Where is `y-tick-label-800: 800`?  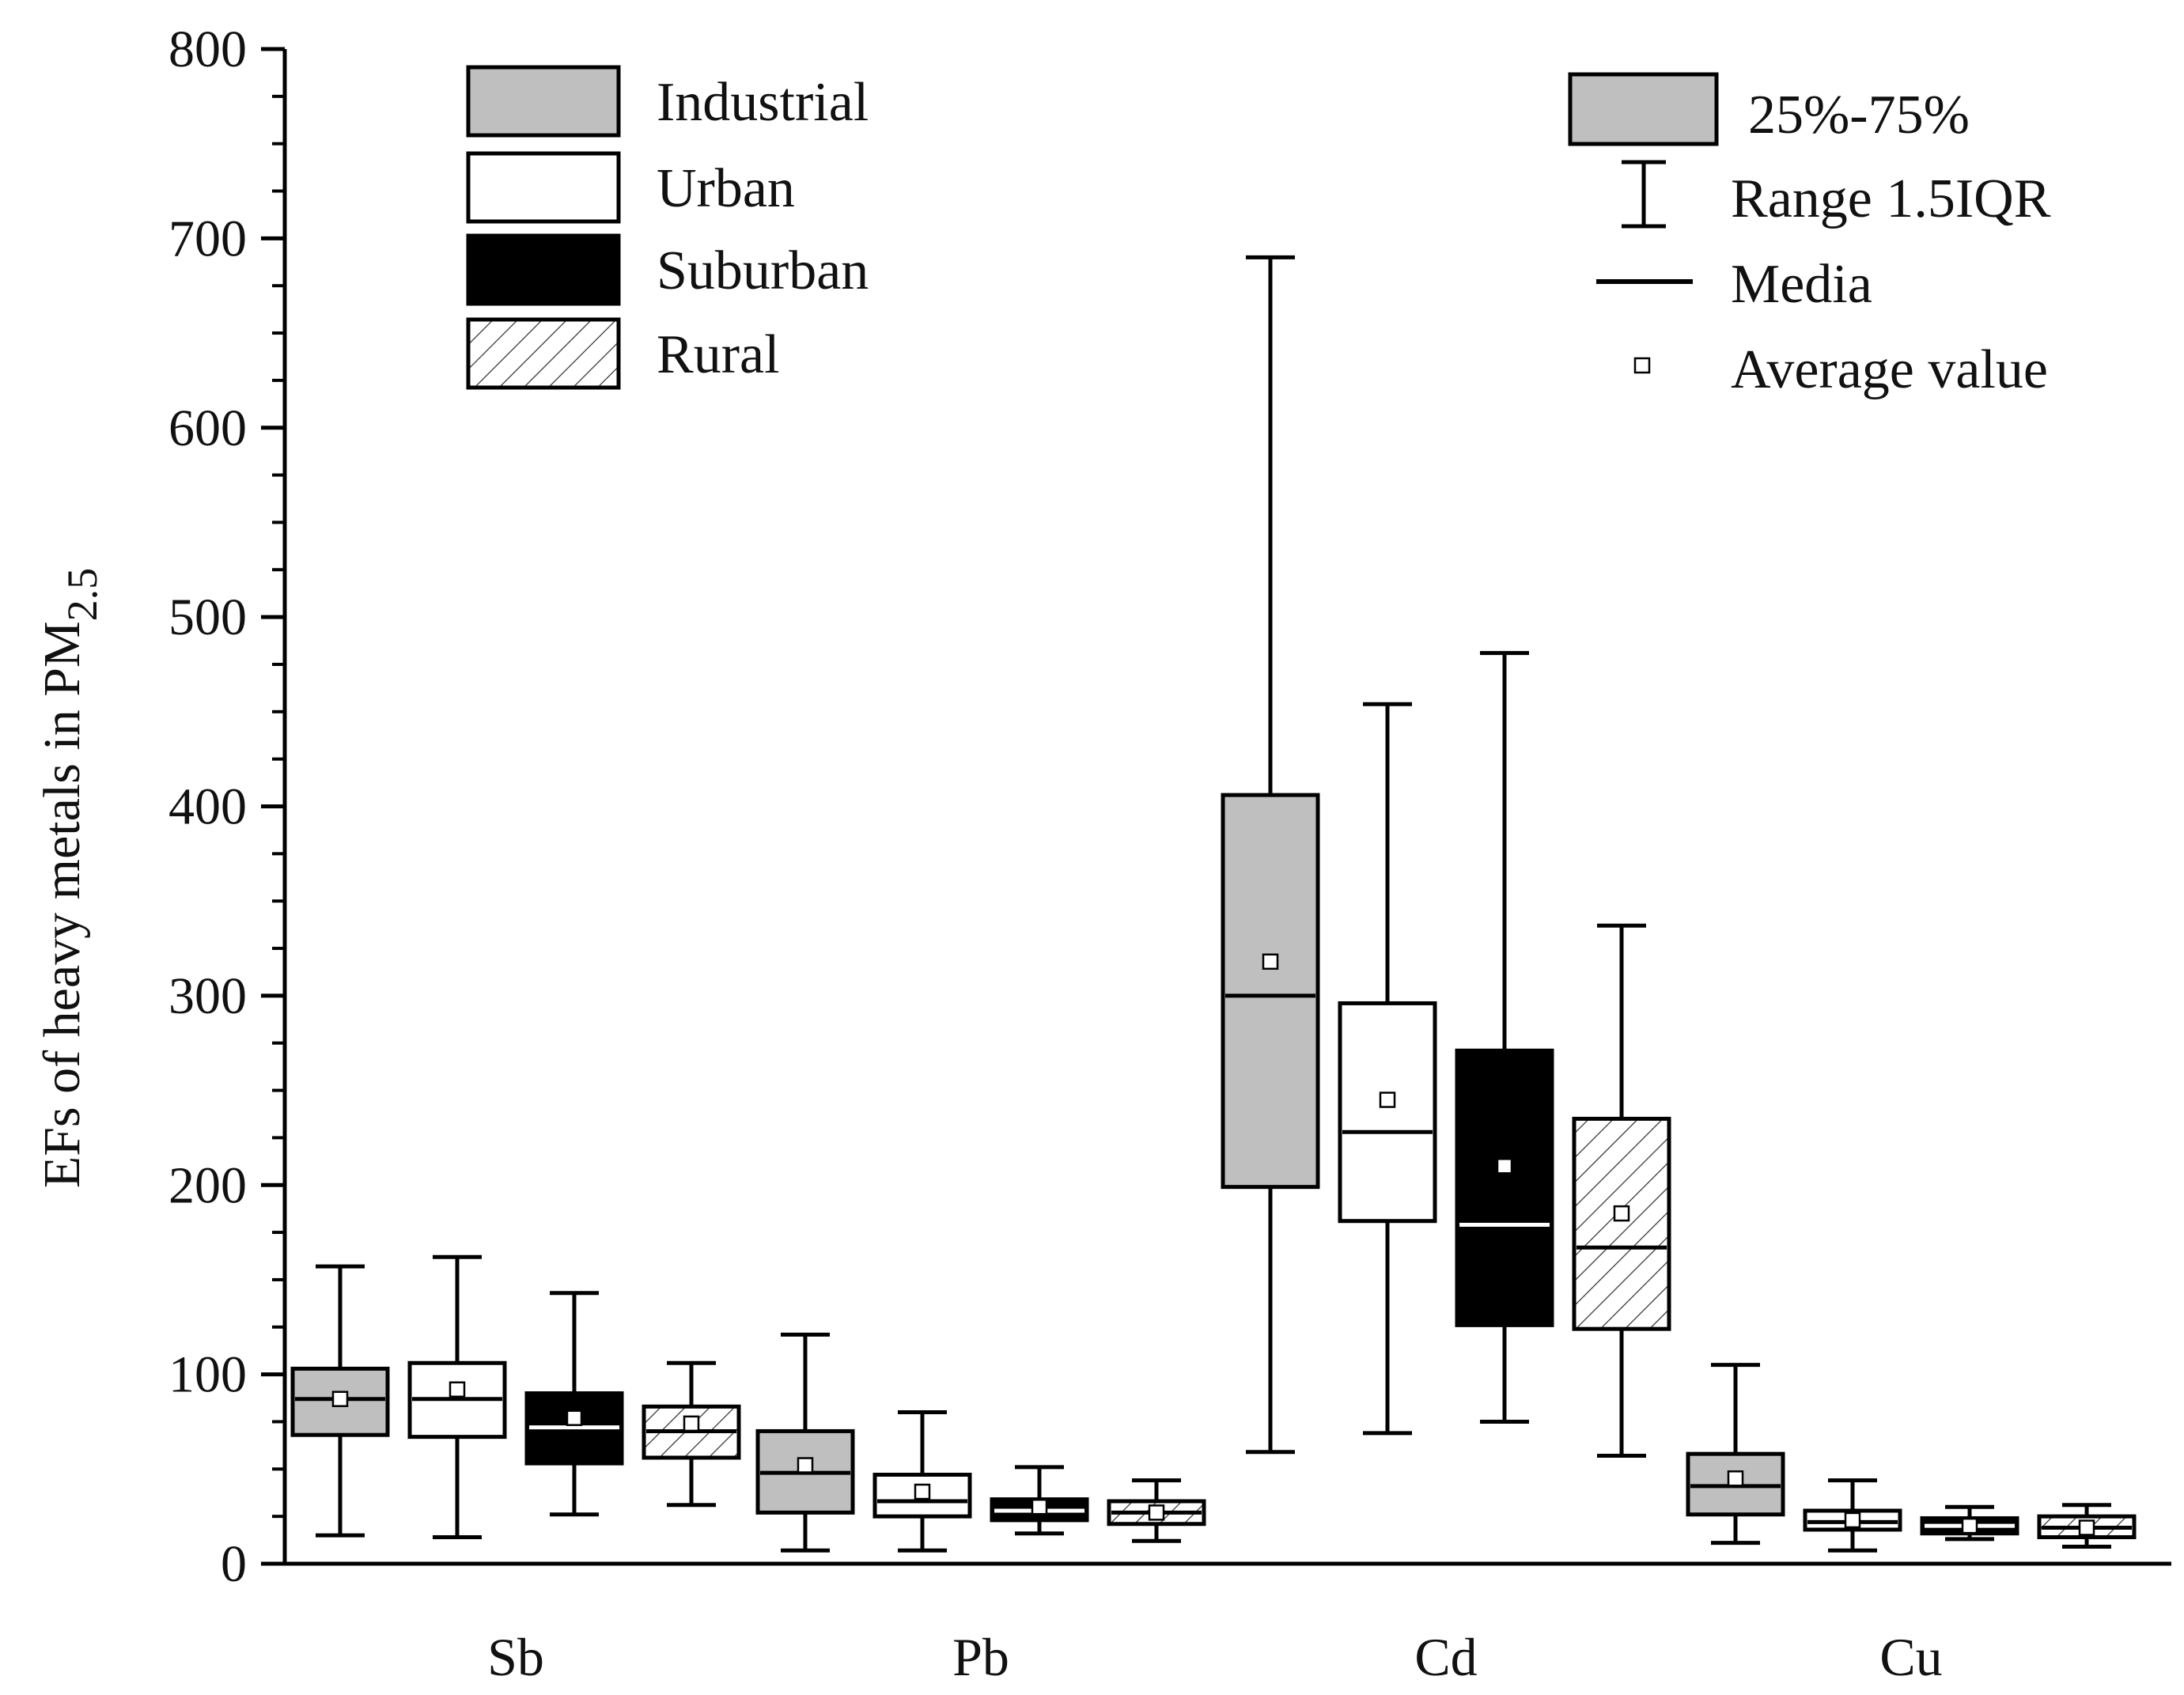 y-tick-label-800: 800 is located at coordinates (207, 49).